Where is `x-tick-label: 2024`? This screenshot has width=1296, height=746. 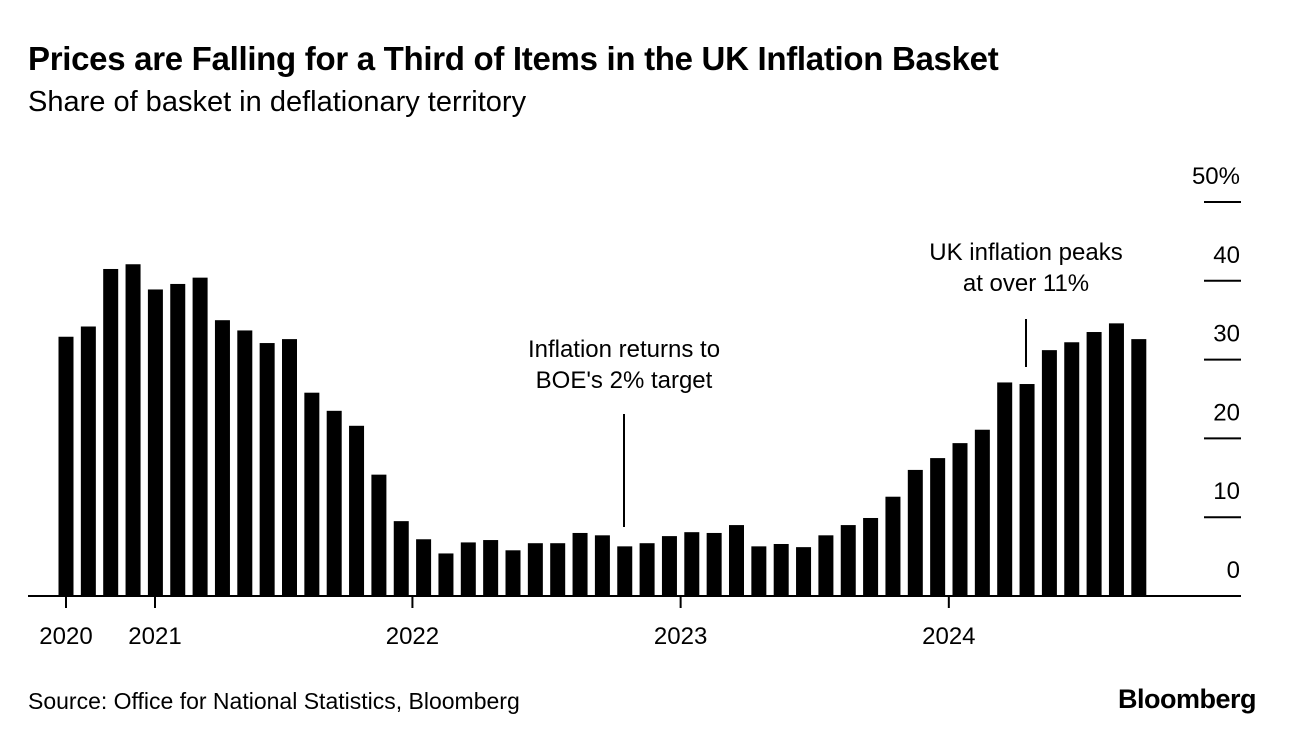
x-tick-label: 2024 is located at coordinates (948, 636).